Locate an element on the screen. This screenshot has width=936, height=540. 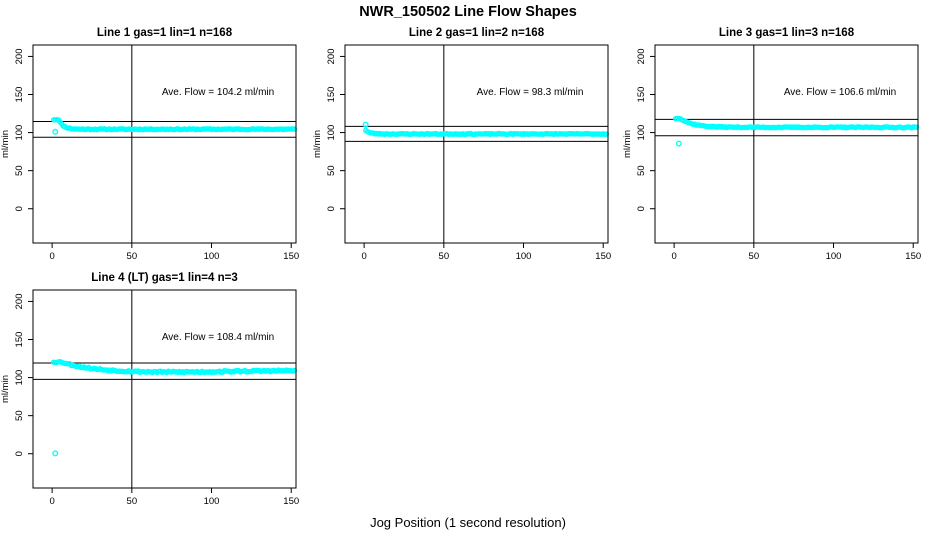
ave-flow-annotation-line4: Ave. Flow = 108.4 ml/min is located at coordinates (218, 337).